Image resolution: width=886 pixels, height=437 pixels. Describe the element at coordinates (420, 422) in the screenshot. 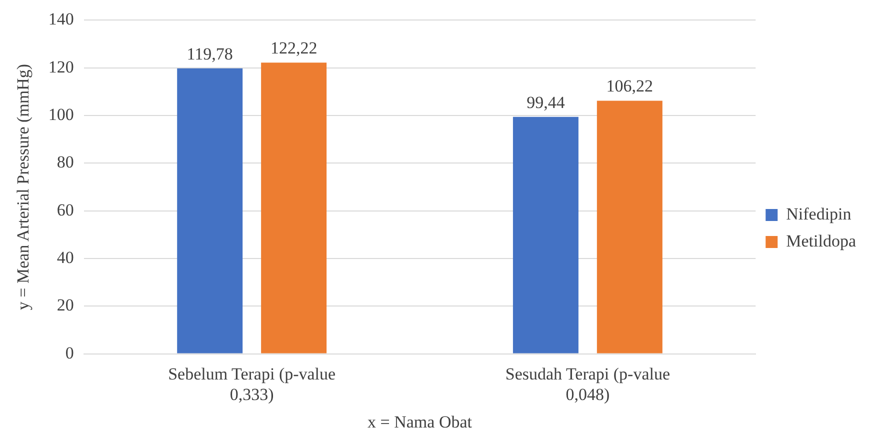

I see `x-axis-title: x = Nama Obat` at that location.